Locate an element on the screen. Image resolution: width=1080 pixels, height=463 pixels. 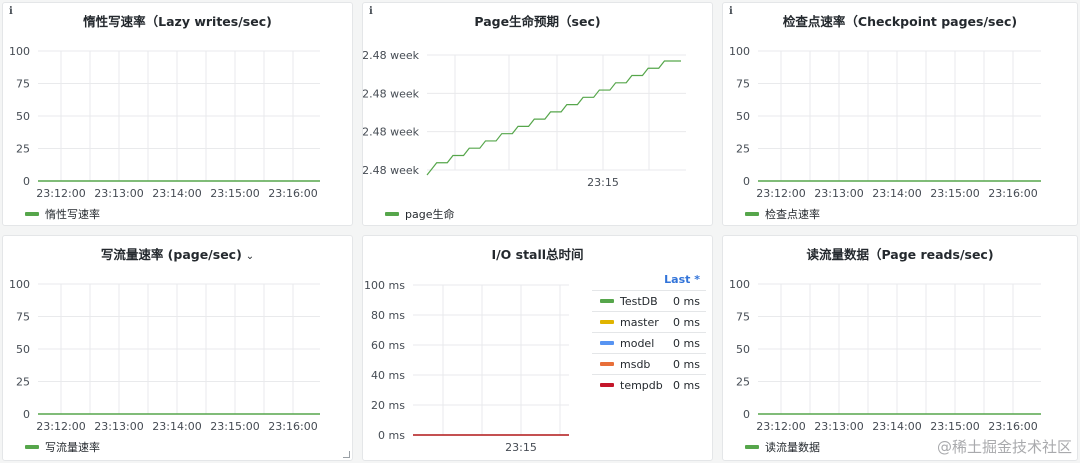
panel-title: 写流量速率 (page/sec) ⌄ is located at coordinates (177, 253).